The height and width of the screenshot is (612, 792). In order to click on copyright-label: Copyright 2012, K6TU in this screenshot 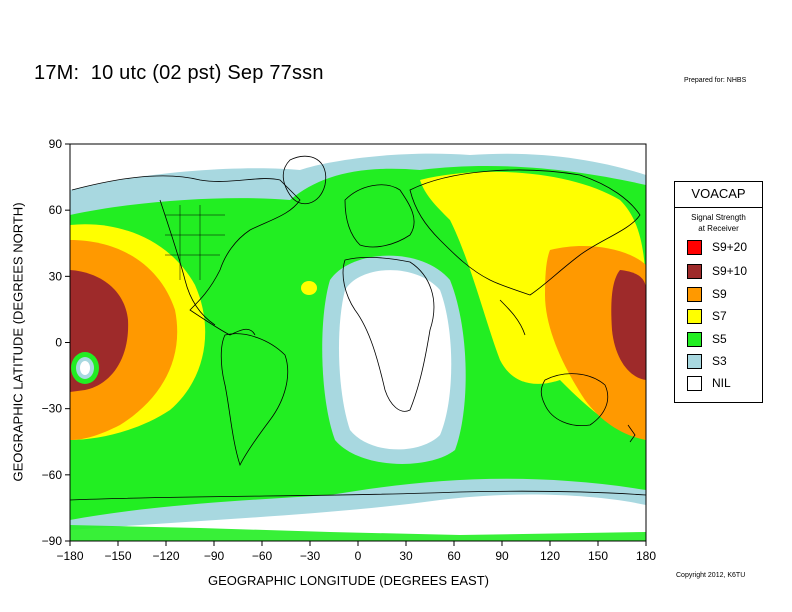, I will do `click(711, 575)`.